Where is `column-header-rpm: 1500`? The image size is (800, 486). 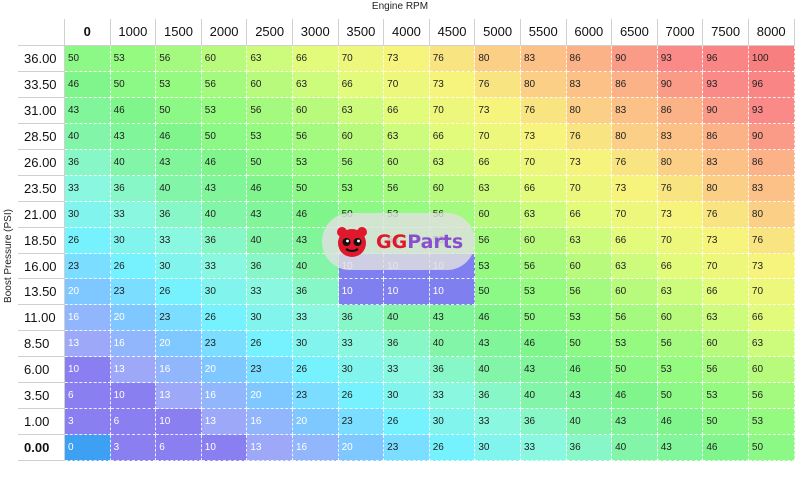
column-header-rpm: 1500 is located at coordinates (179, 32).